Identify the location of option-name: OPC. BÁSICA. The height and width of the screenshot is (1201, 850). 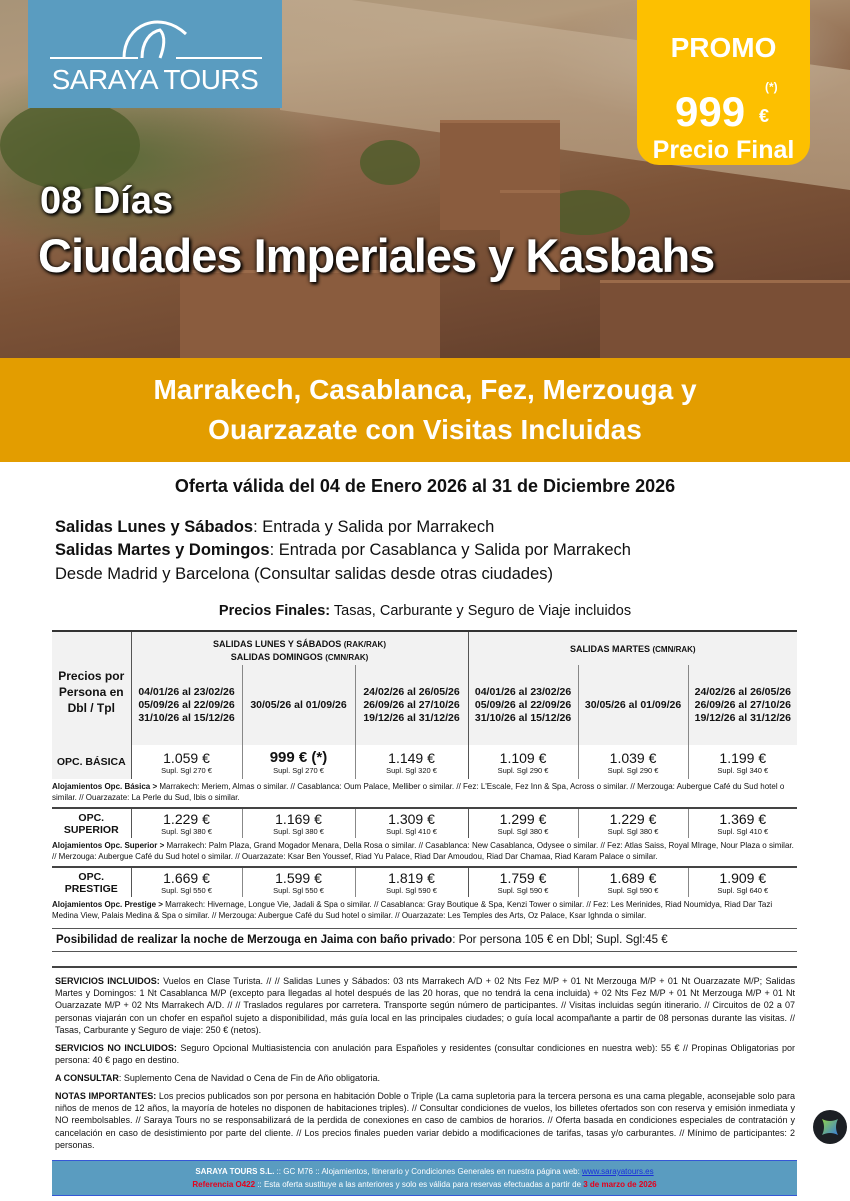
(92, 762).